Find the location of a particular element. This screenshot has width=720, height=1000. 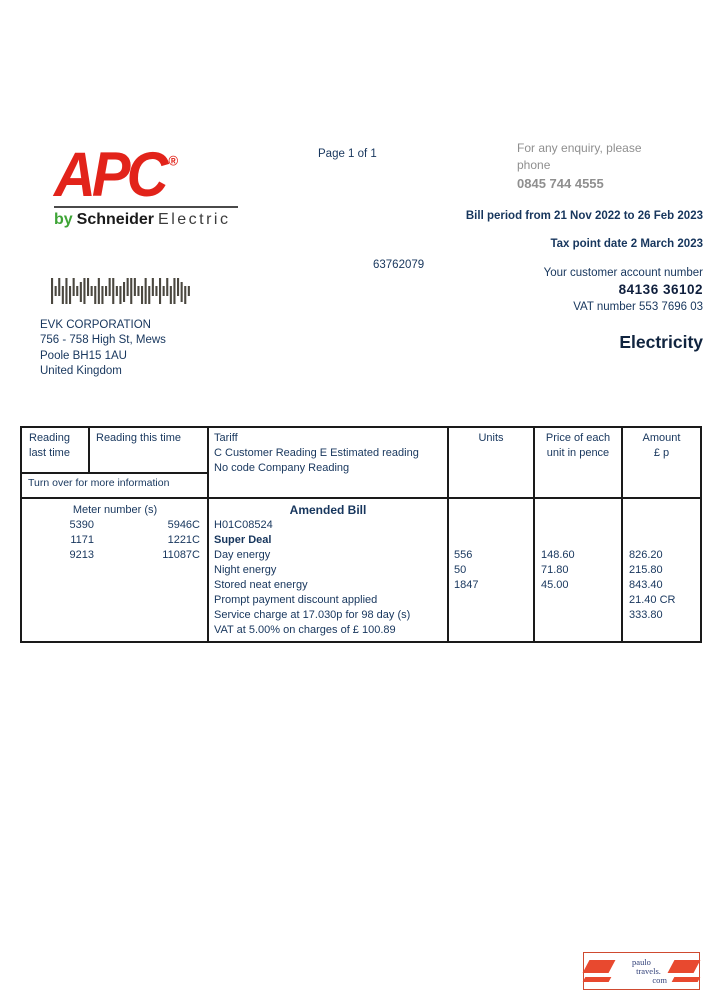

paulo-travels-stamp: paulo travels. com is located at coordinates (641, 971).